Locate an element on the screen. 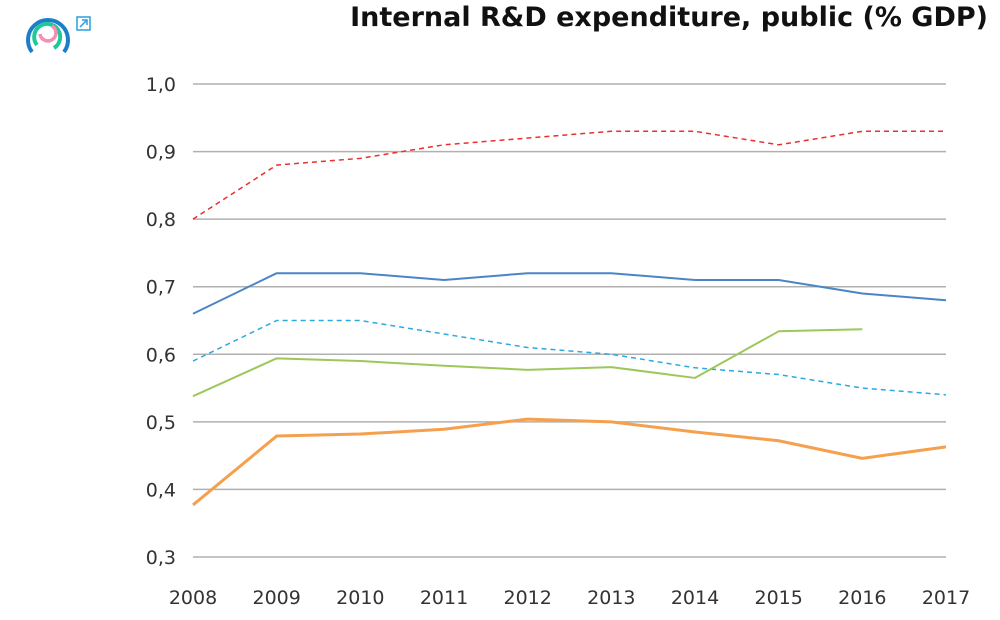 This screenshot has width=1000, height=620. x-tick-label: 2016 is located at coordinates (862, 598).